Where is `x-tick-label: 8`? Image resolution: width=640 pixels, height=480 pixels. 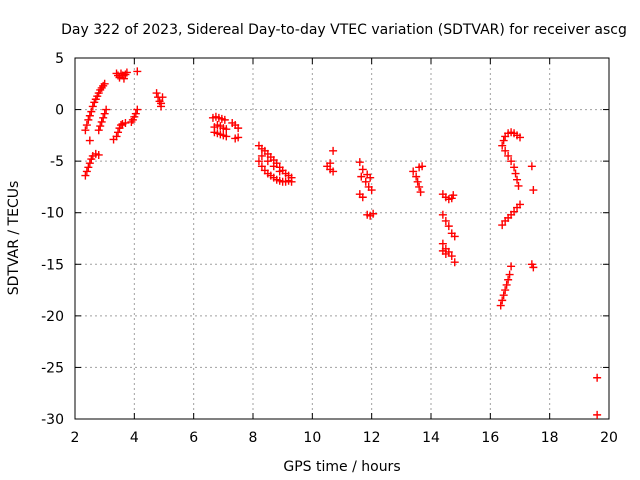 x-tick-label: 8 is located at coordinates (253, 438).